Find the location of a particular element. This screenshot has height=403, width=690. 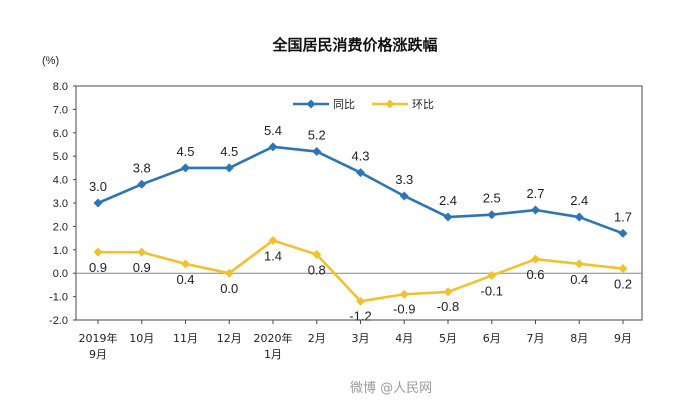

y-tick-label: 1.0 is located at coordinates (60, 251).